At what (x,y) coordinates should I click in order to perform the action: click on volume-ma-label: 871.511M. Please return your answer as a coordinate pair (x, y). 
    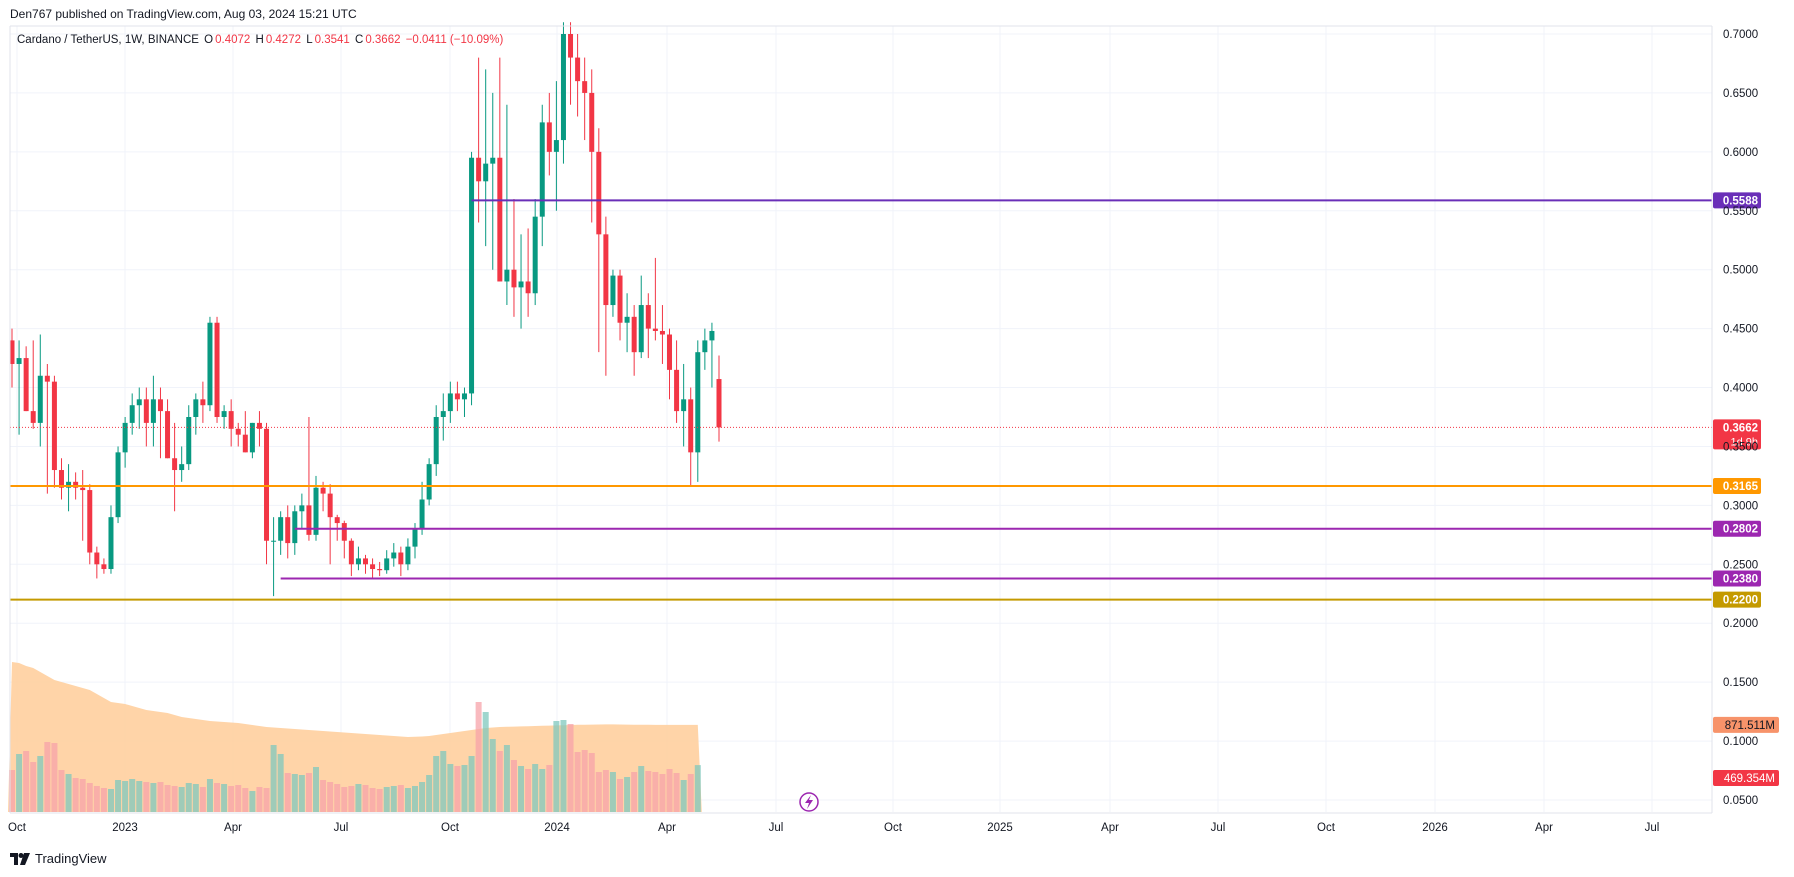
    Looking at the image, I should click on (1750, 726).